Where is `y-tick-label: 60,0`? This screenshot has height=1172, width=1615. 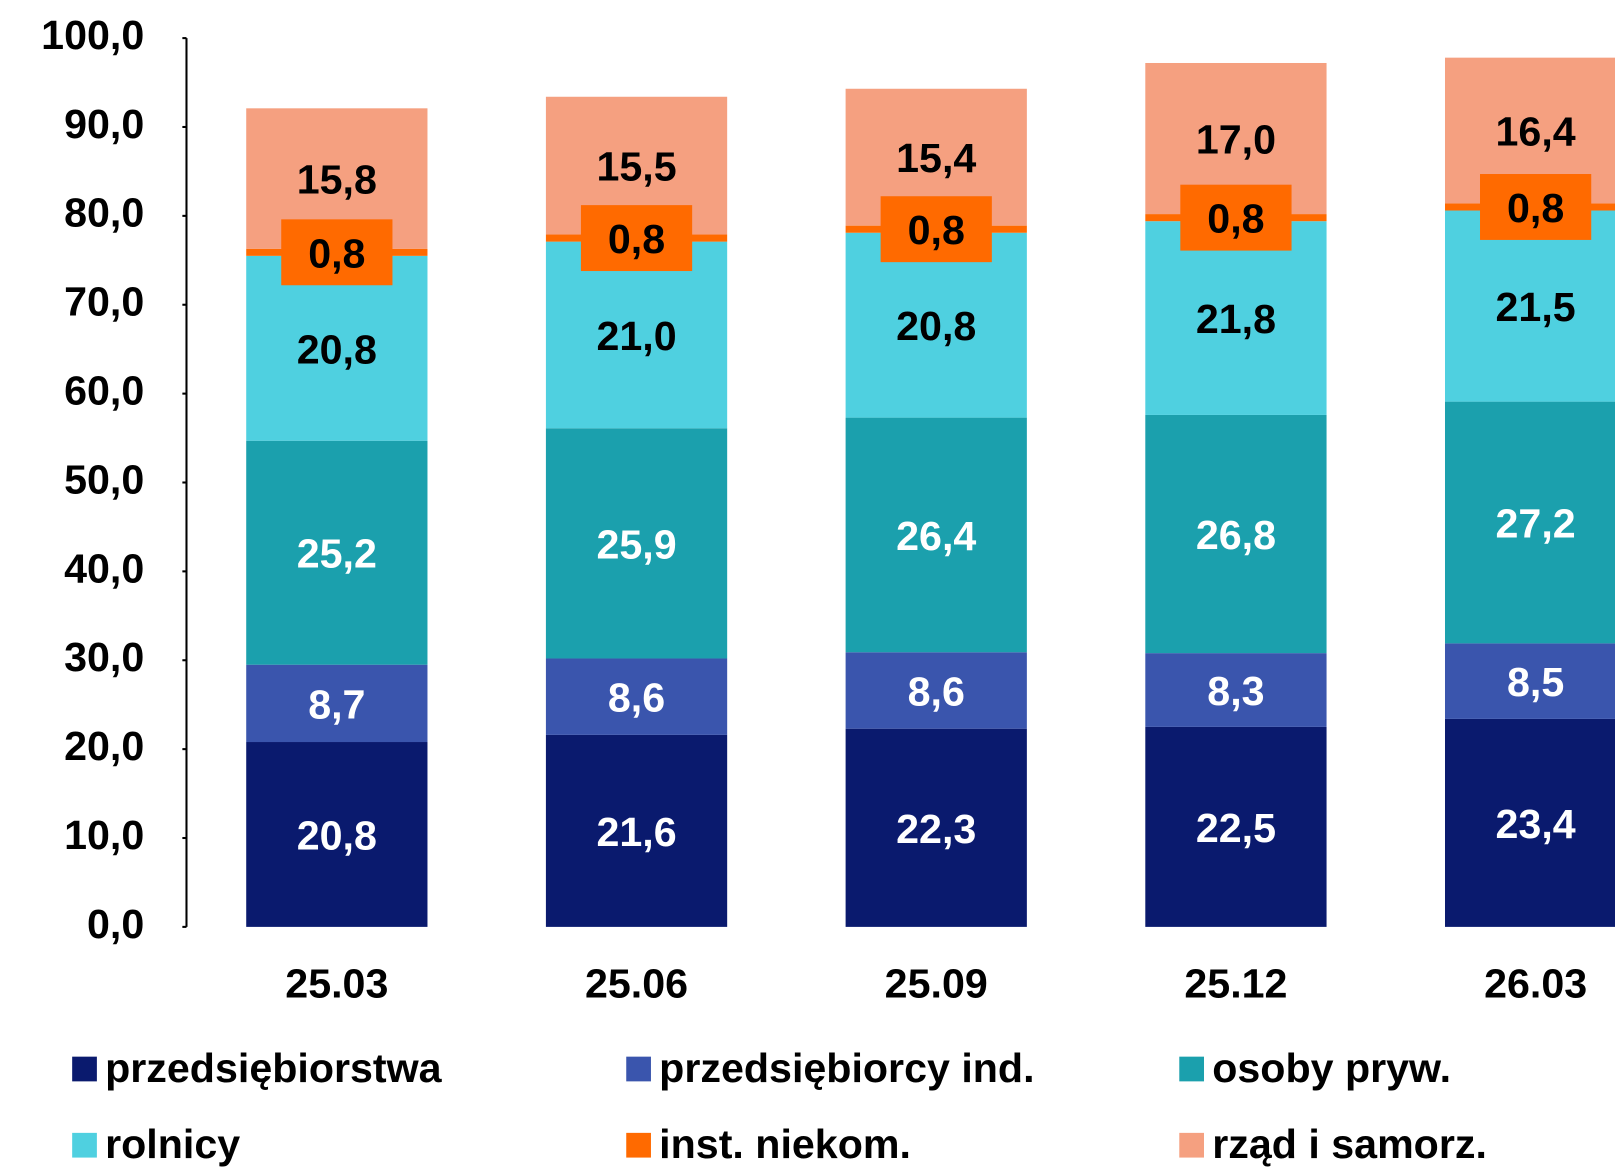
y-tick-label: 60,0 is located at coordinates (104, 390).